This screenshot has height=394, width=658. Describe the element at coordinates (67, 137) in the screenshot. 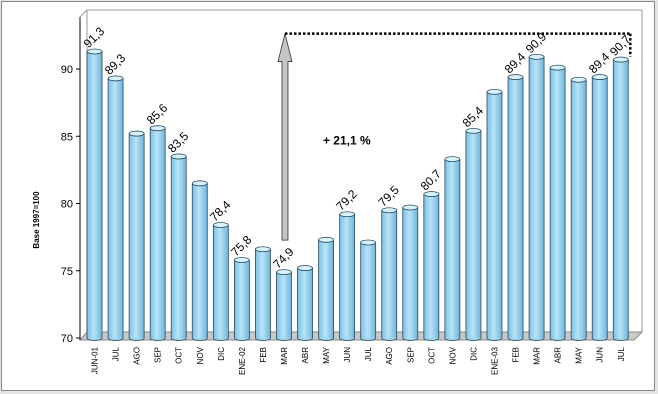

I see `y-tick-label: 85` at that location.